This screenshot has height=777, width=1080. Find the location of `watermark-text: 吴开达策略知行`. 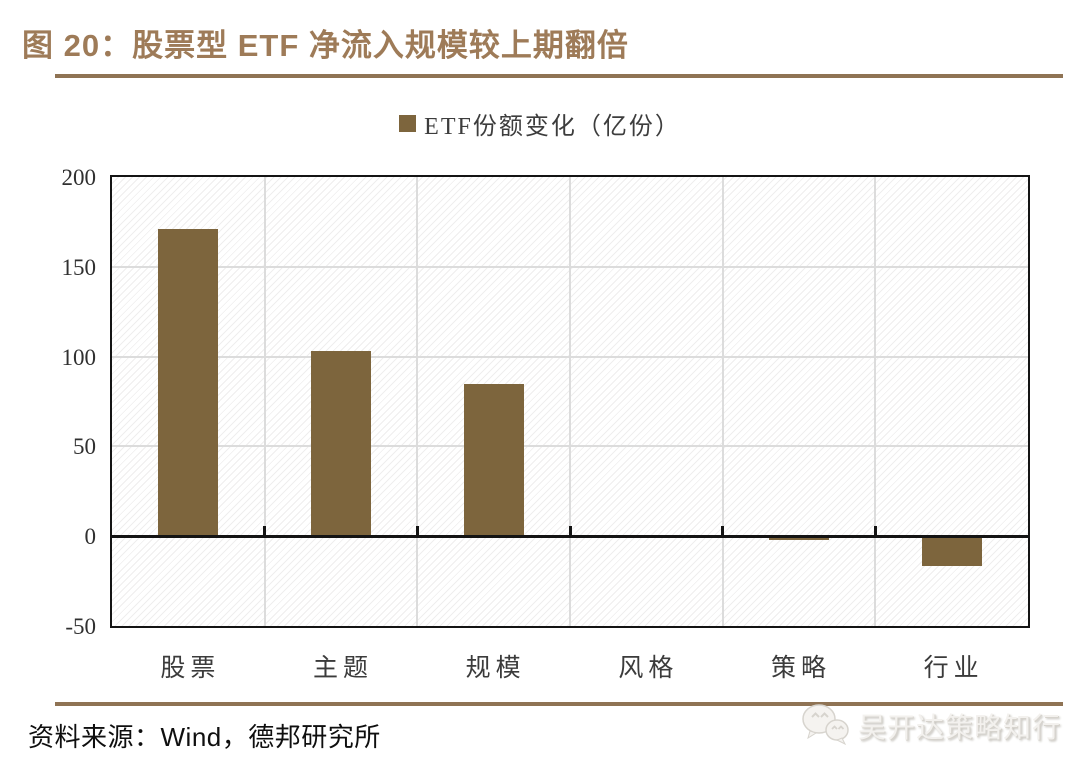

watermark-text: 吴开达策略知行 is located at coordinates (960, 727).